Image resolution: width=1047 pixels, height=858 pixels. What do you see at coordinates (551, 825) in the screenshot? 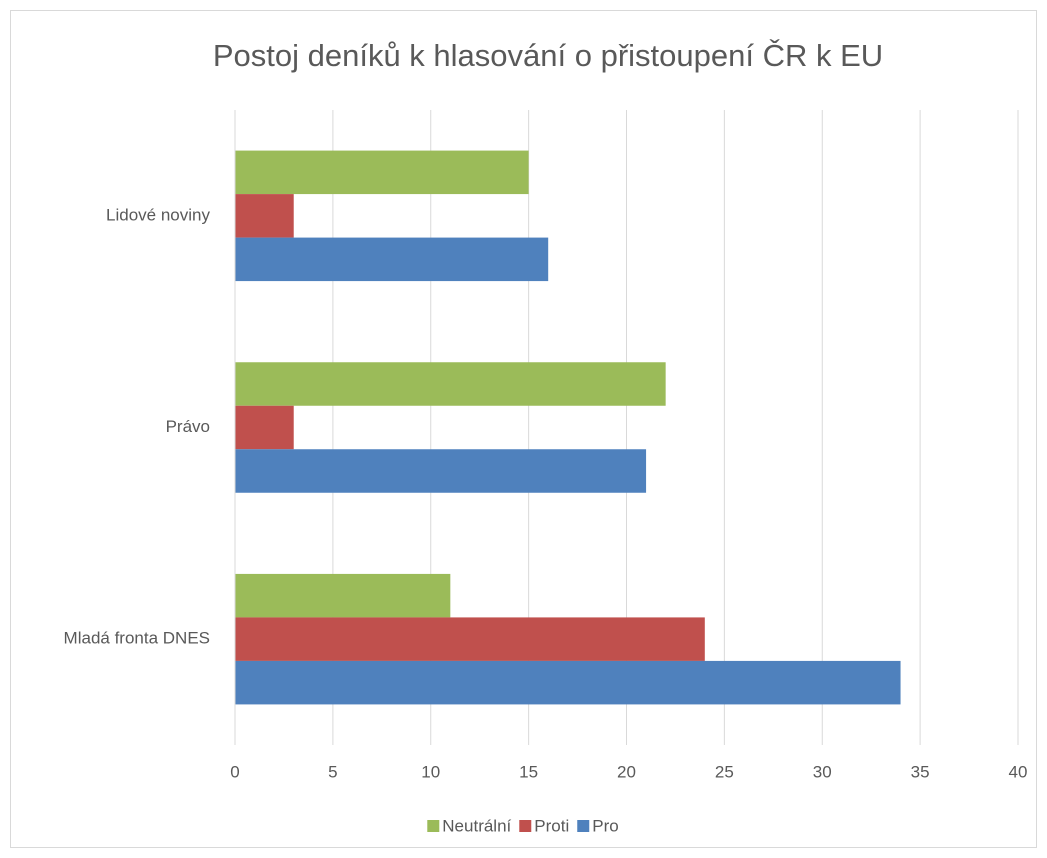
I see `legend-label: Proti` at bounding box center [551, 825].